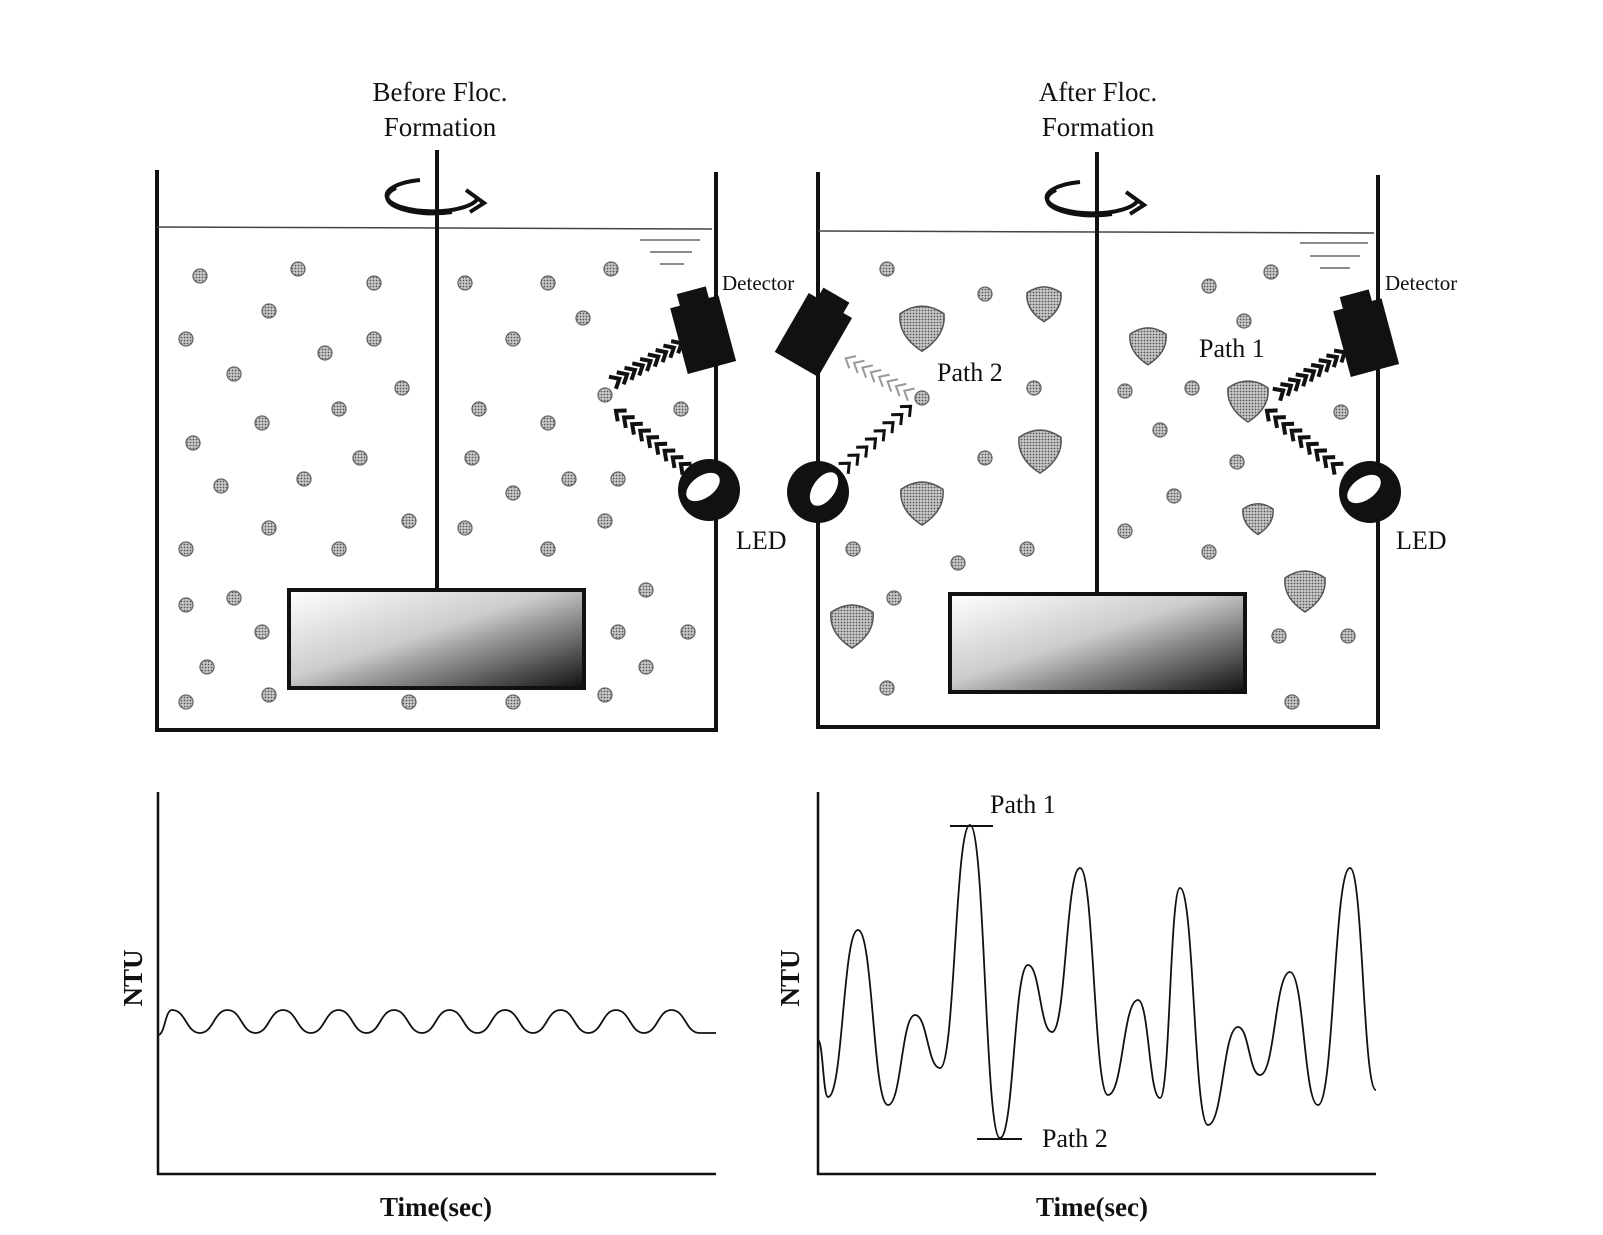  Describe the element at coordinates (436, 1207) in the screenshot. I see `left-xlabel: Time(sec)` at that location.